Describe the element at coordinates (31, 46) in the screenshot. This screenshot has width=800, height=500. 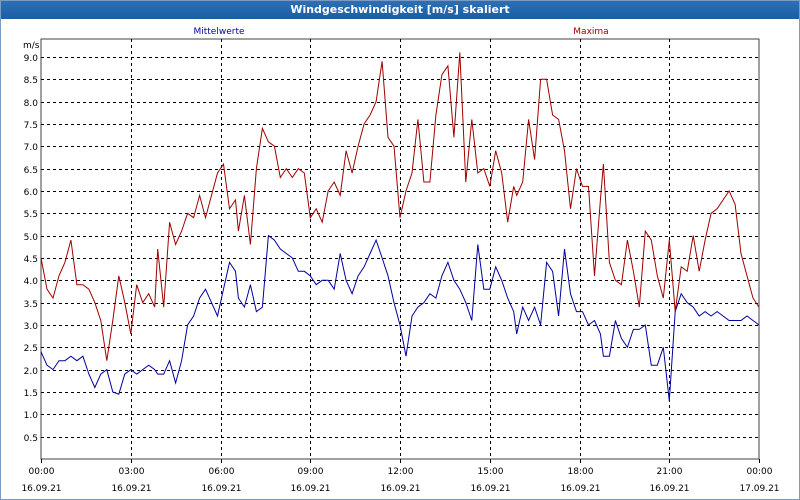
I see `y-unit-label: m/s` at that location.